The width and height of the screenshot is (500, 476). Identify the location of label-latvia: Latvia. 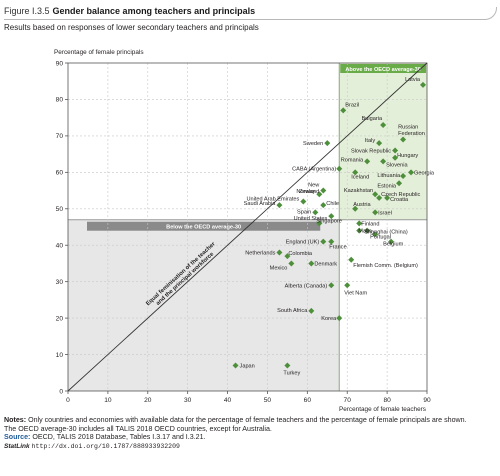
(413, 80).